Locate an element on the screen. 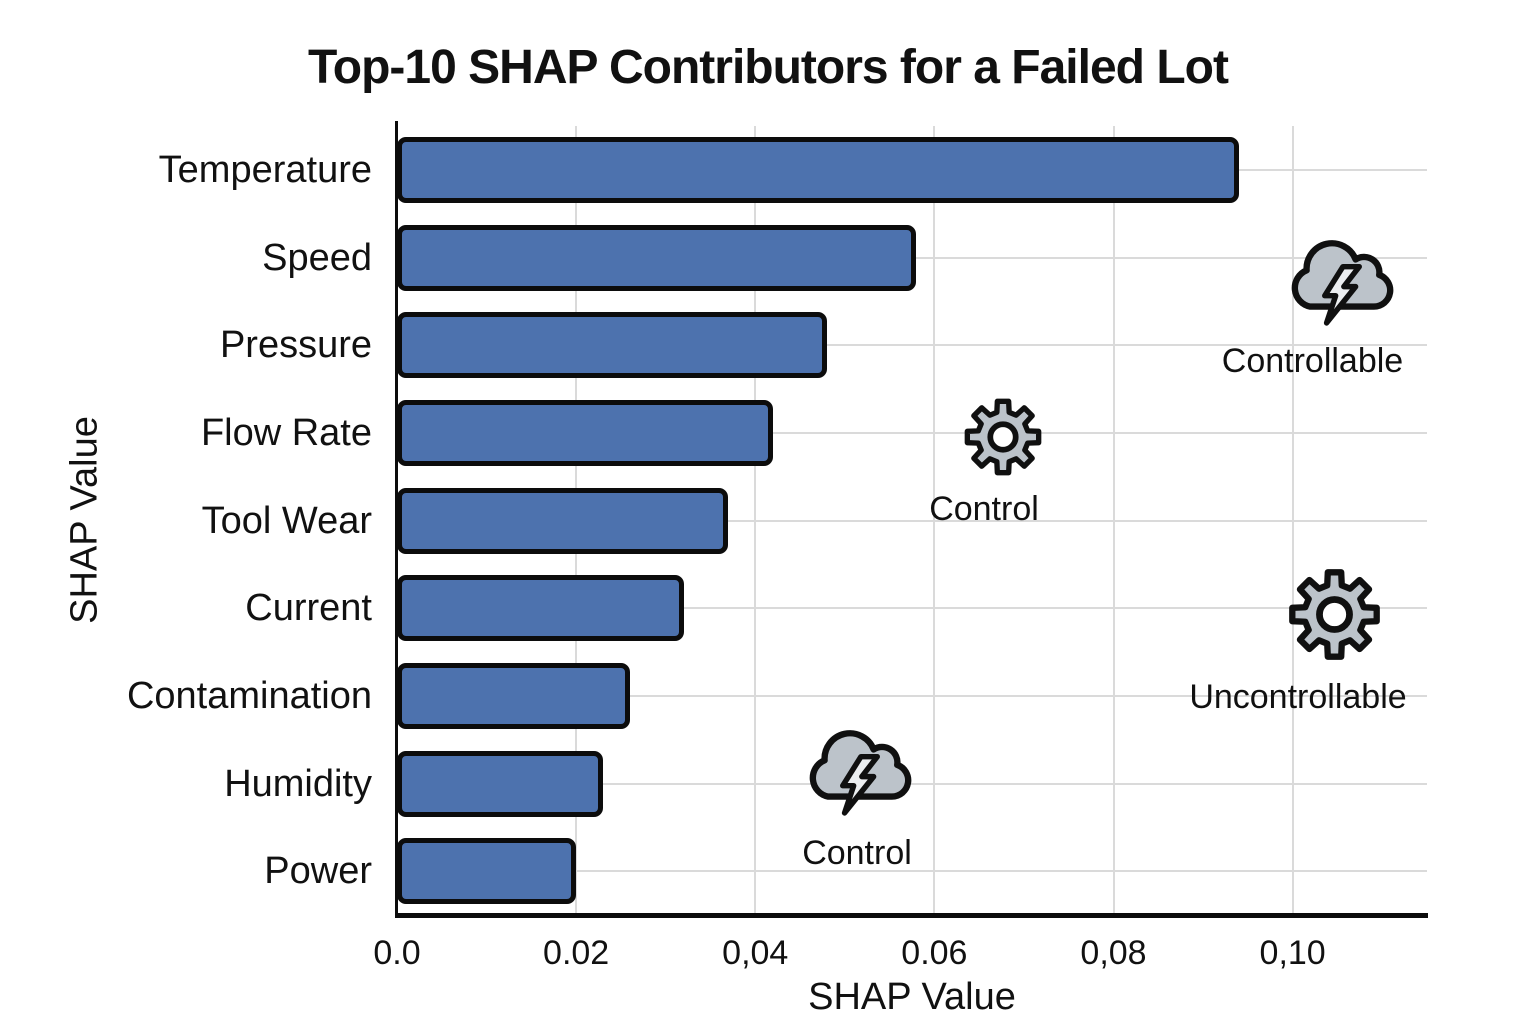 This screenshot has width=1536, height=1024. category-label: Current is located at coordinates (308, 608).